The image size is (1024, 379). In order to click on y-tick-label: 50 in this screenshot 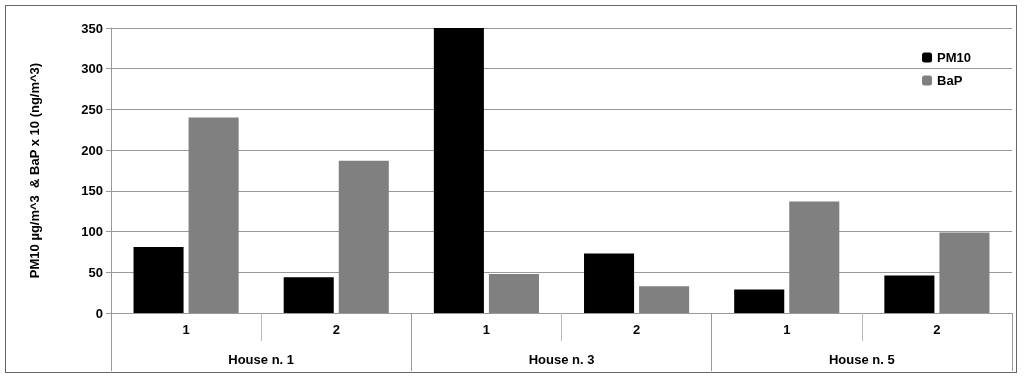, I will do `click(95, 272)`.